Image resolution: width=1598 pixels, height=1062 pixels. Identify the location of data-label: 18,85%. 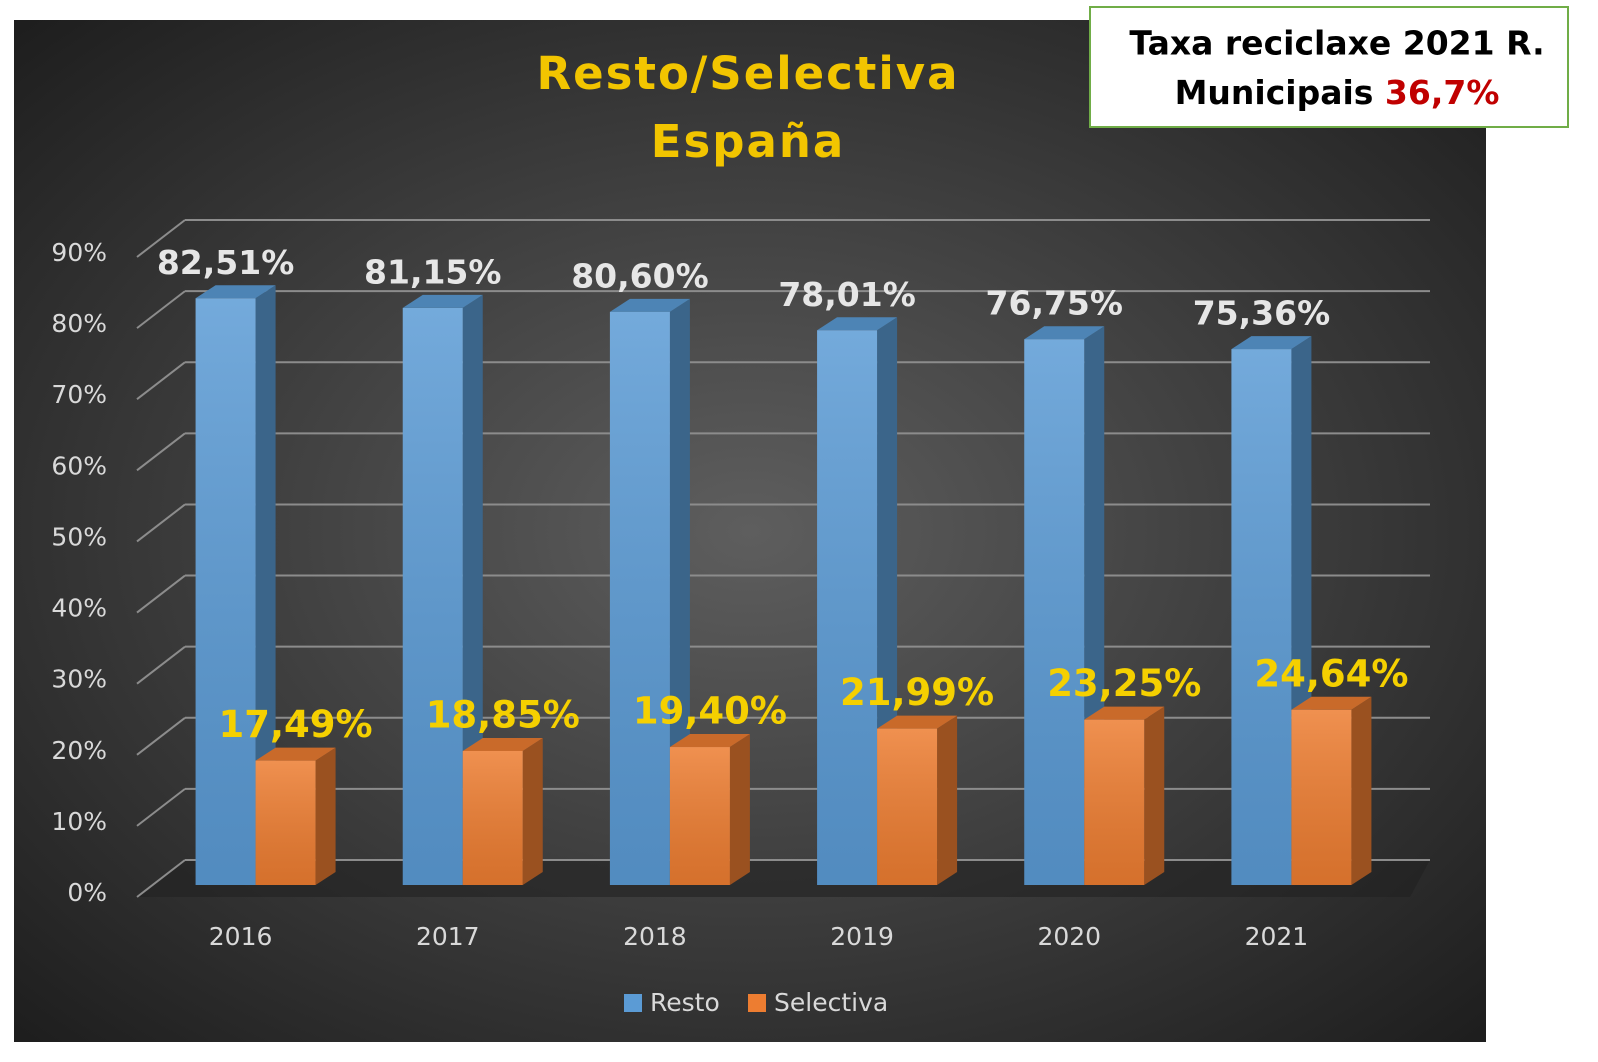
(503, 714).